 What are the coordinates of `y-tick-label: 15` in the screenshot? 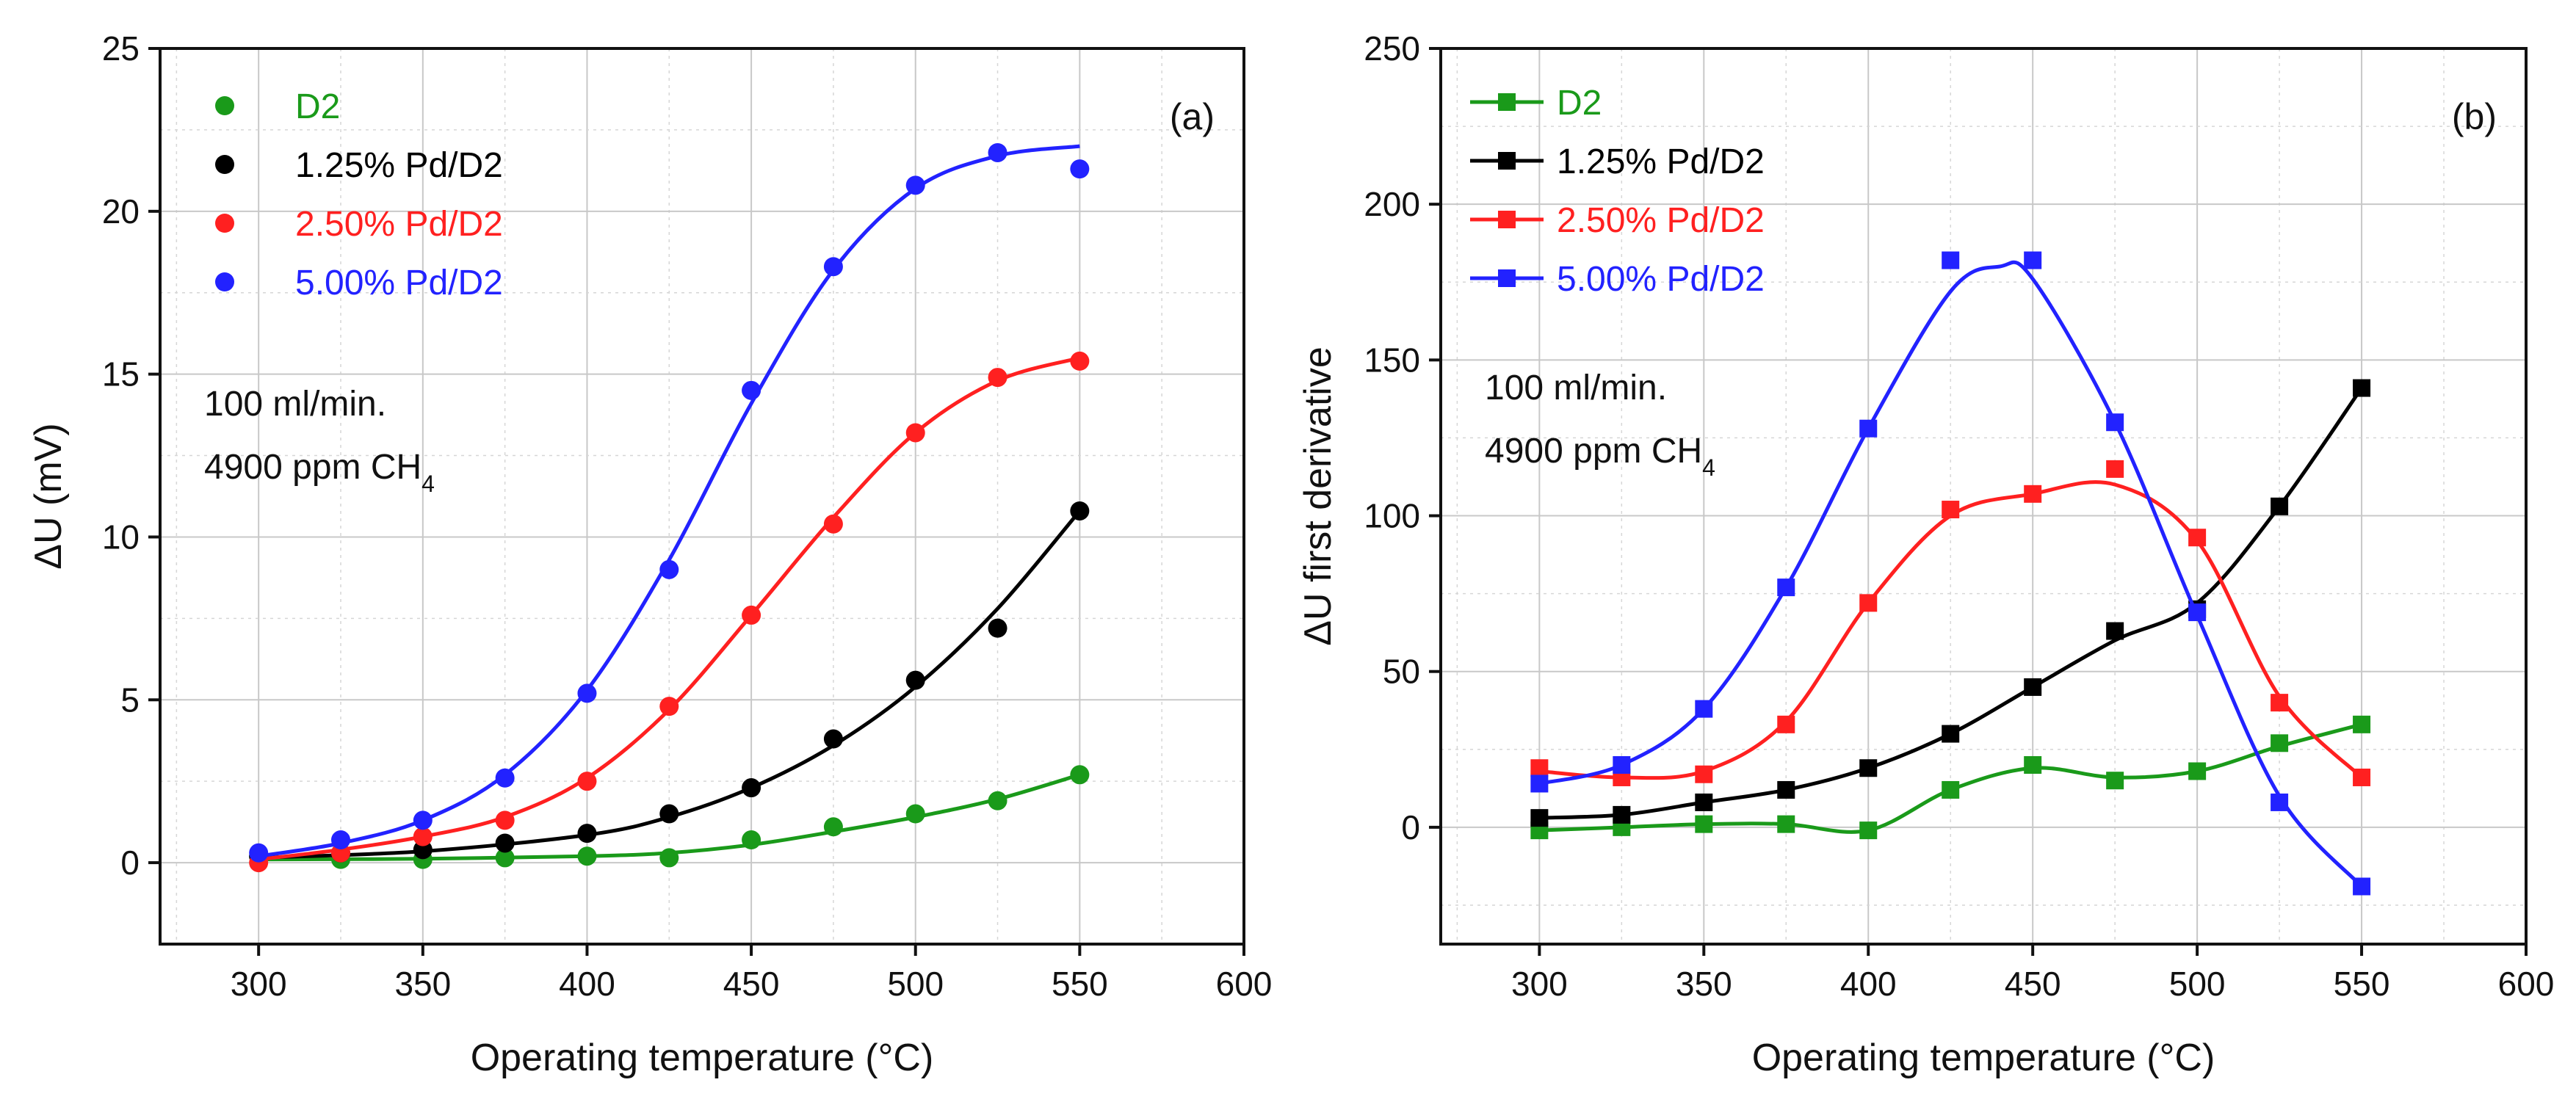 It's located at (121, 374).